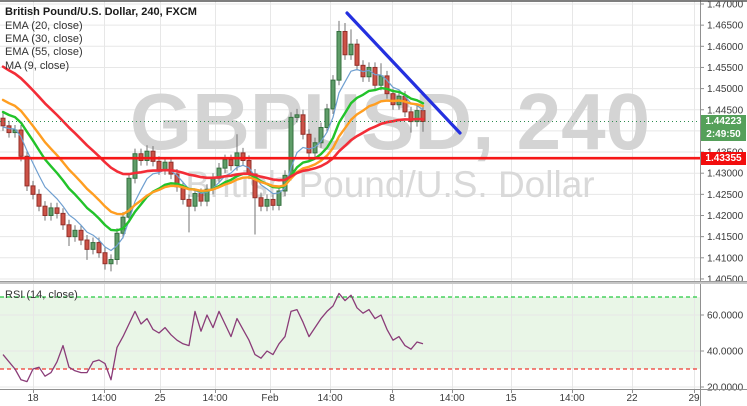 Image resolution: width=747 pixels, height=406 pixels. What do you see at coordinates (44, 39) in the screenshot?
I see `legend-indicator-ema30: EMA (30, close)` at bounding box center [44, 39].